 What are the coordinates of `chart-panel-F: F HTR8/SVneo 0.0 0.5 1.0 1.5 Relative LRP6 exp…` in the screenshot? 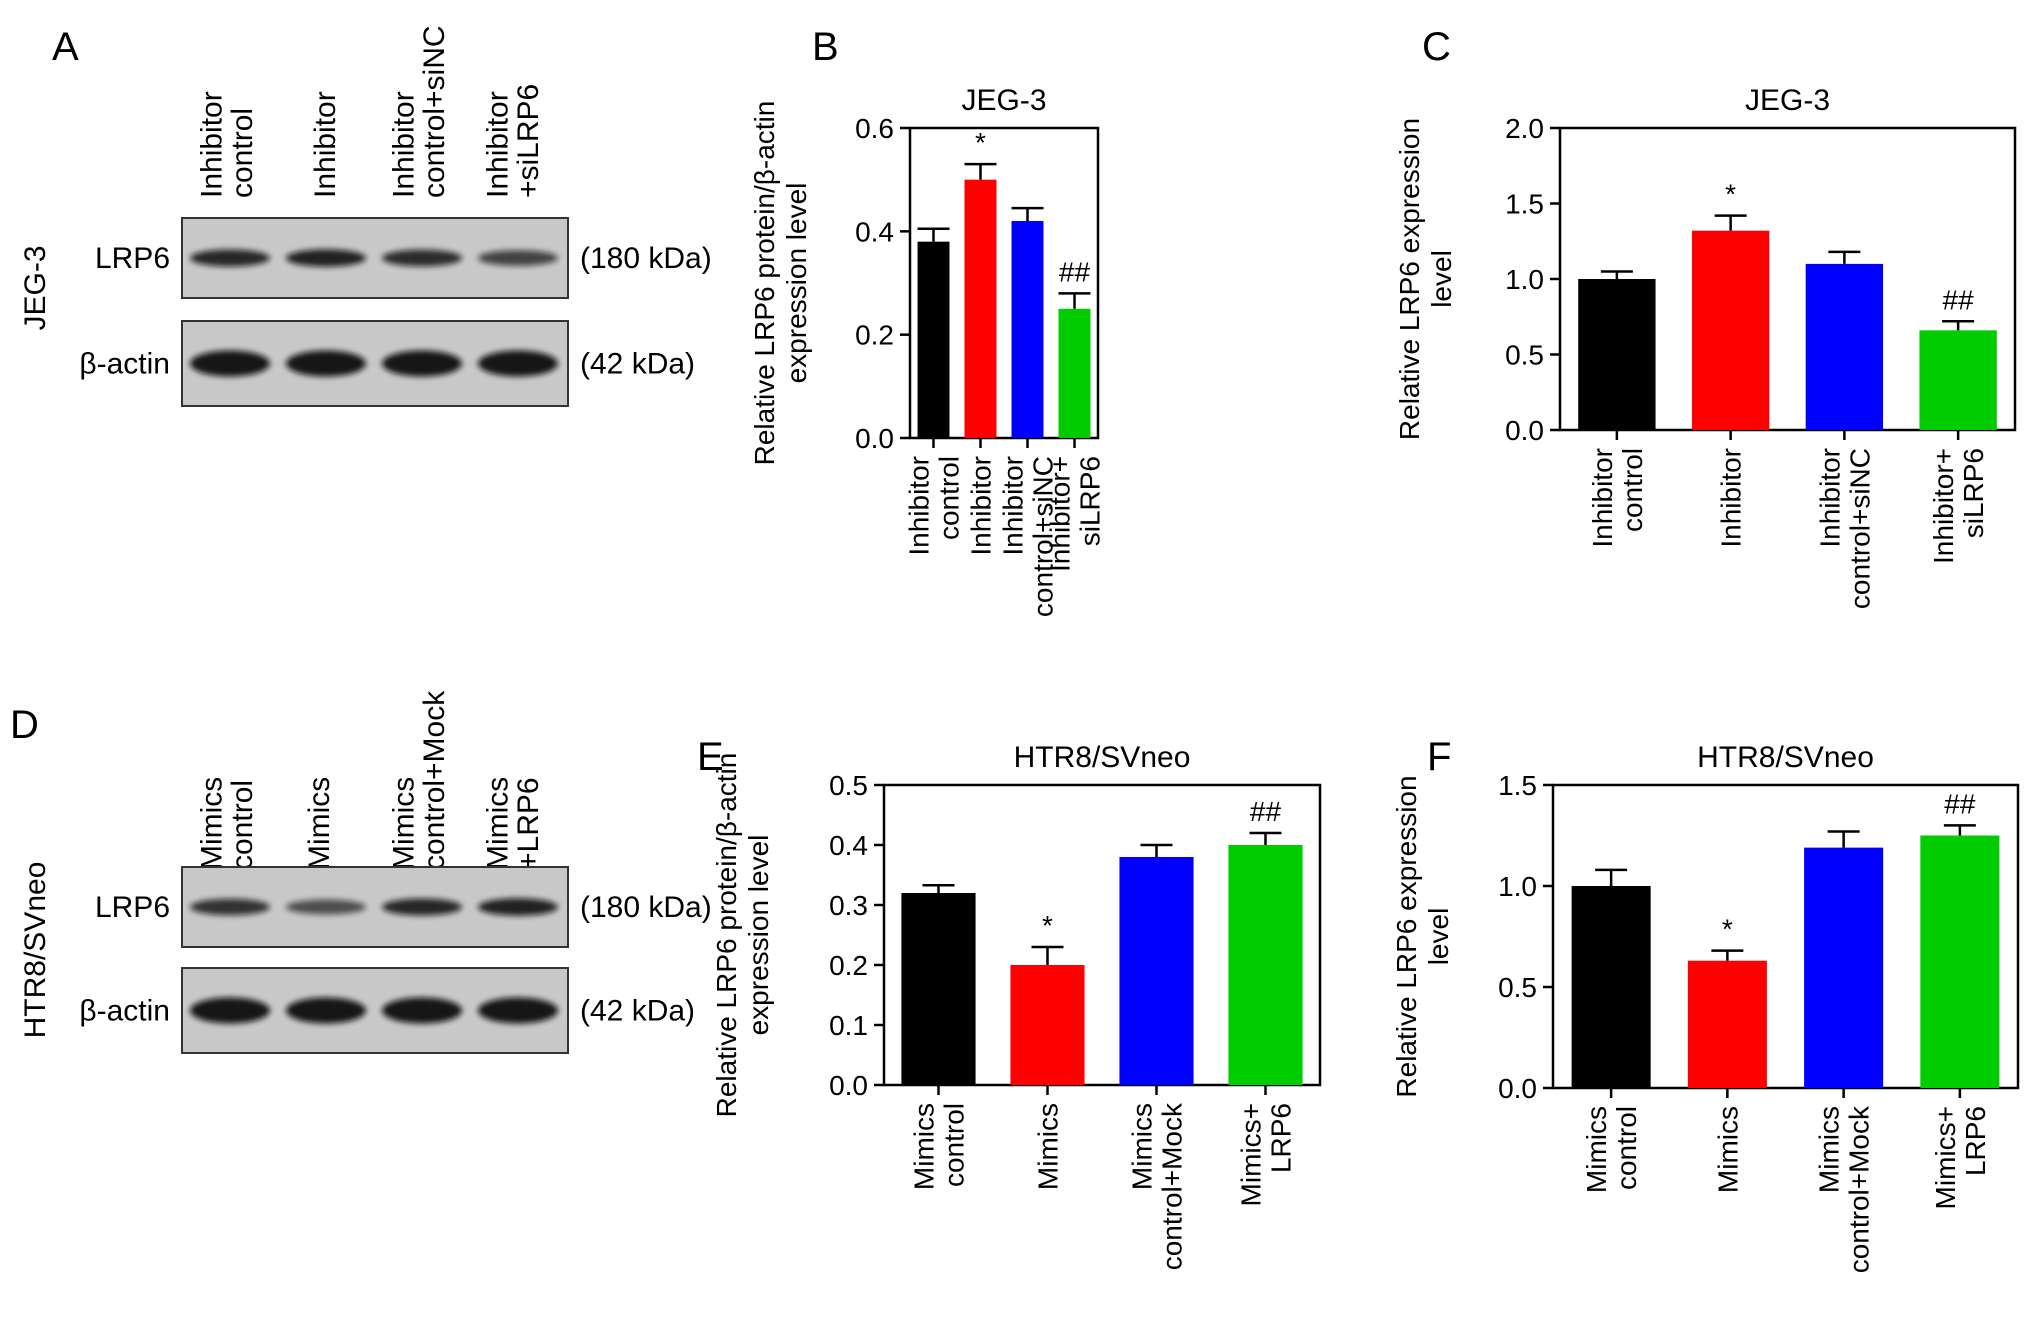 It's located at (1705, 1004).